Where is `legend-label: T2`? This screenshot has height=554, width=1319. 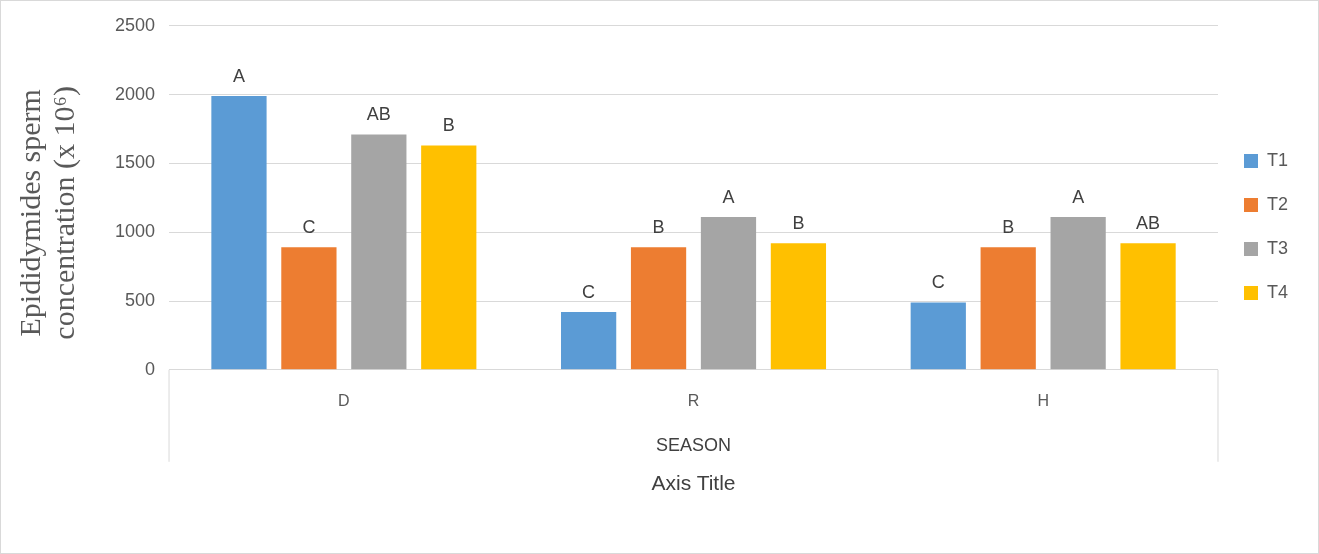 legend-label: T2 is located at coordinates (1277, 203).